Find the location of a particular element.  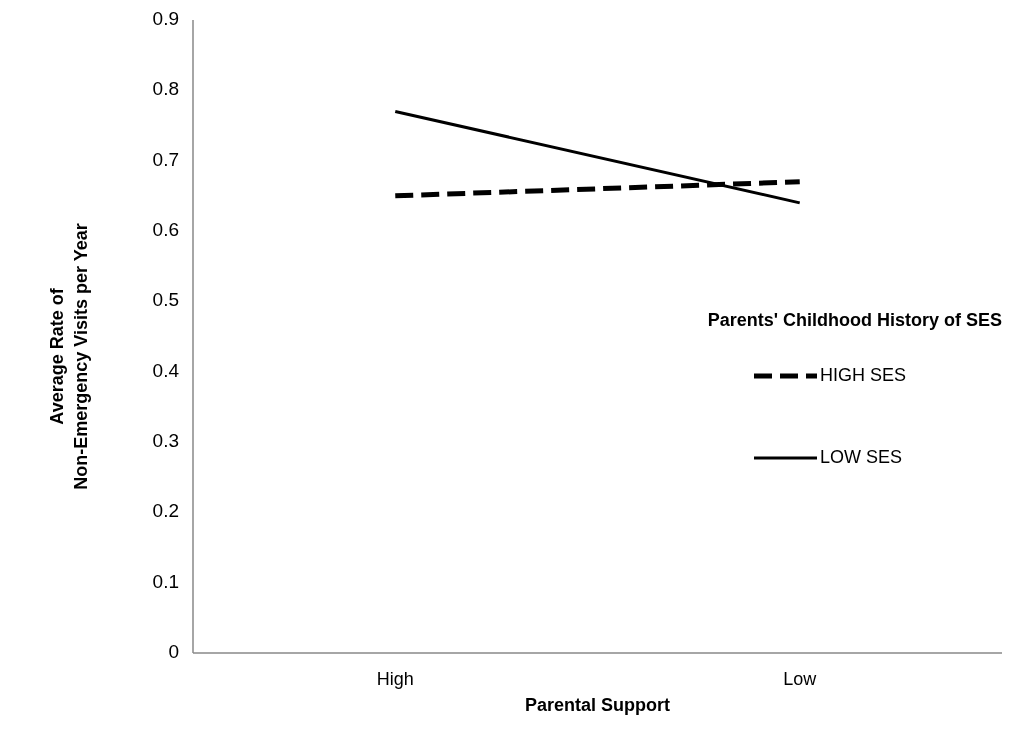

y-tick-label: 0.6 is located at coordinates (165, 230).